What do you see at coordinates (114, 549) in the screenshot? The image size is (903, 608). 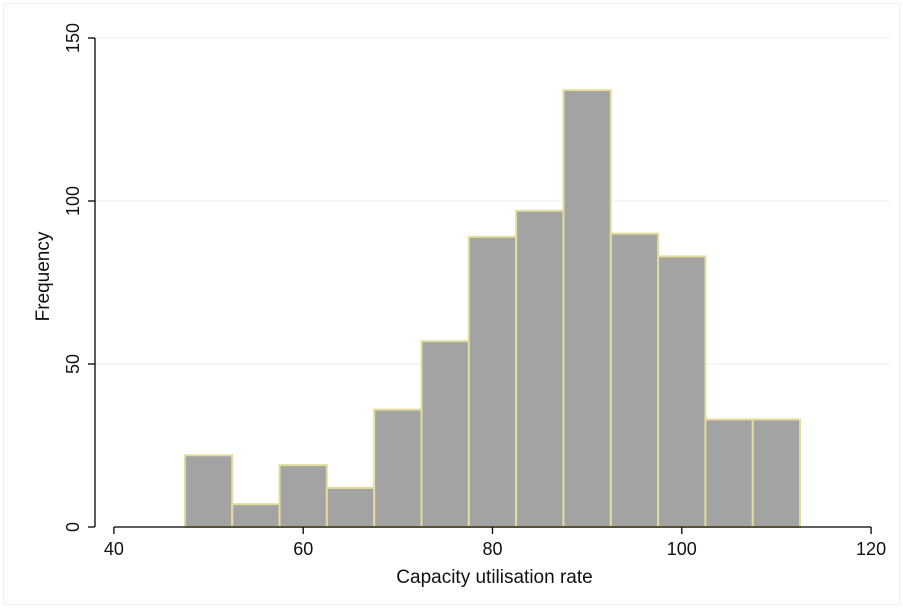 I see `x-tick-label-40: 40` at bounding box center [114, 549].